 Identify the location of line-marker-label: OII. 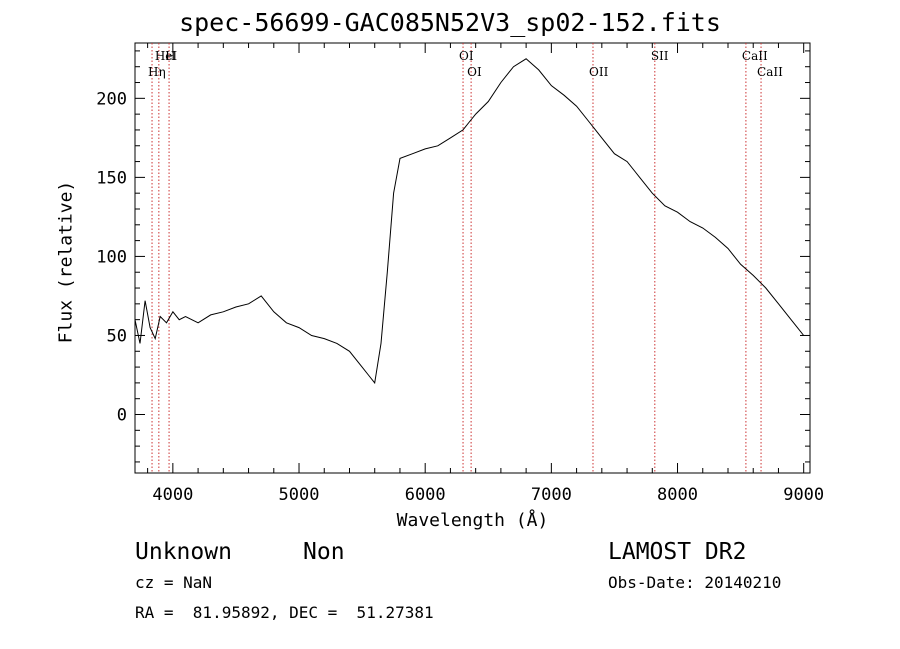
(599, 72).